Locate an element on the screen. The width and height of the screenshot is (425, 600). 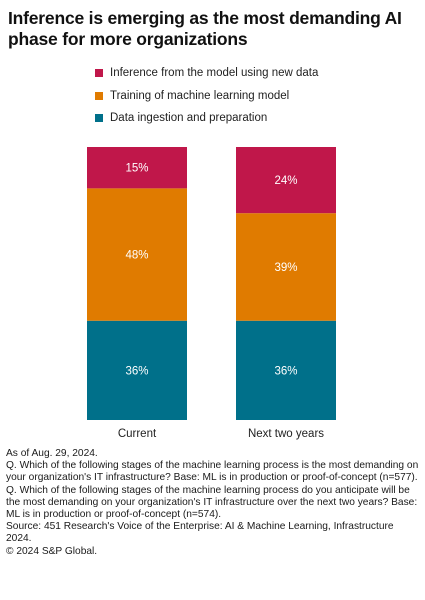
bar-value-label: 24% is located at coordinates (285, 181).